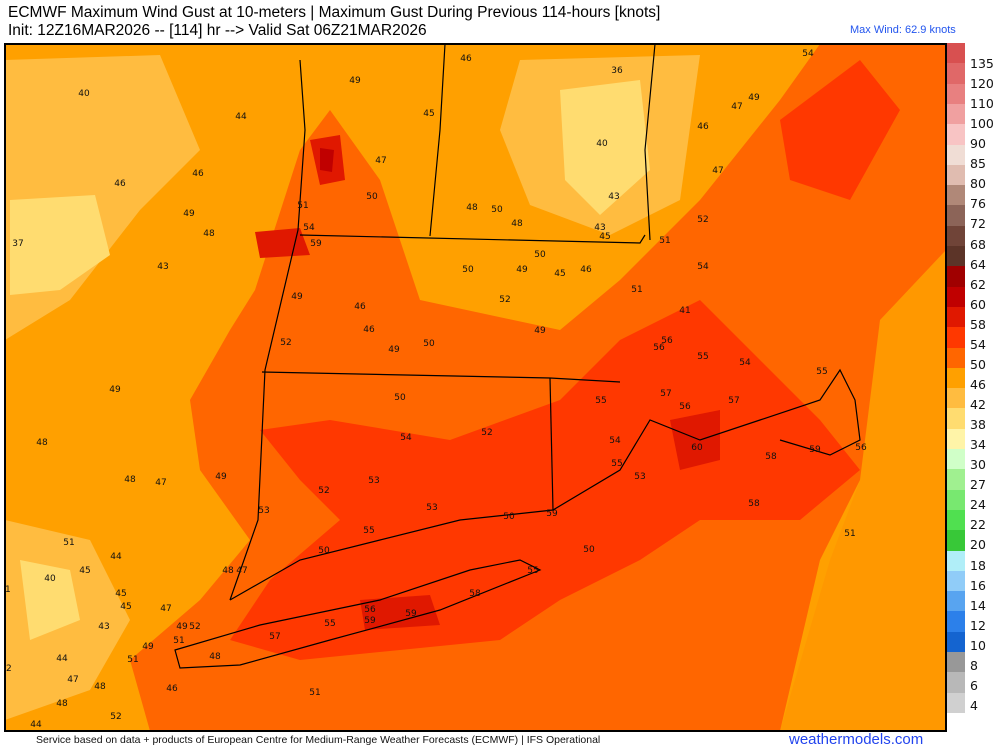  What do you see at coordinates (978, 184) in the screenshot?
I see `colorbar-label: 80` at bounding box center [978, 184].